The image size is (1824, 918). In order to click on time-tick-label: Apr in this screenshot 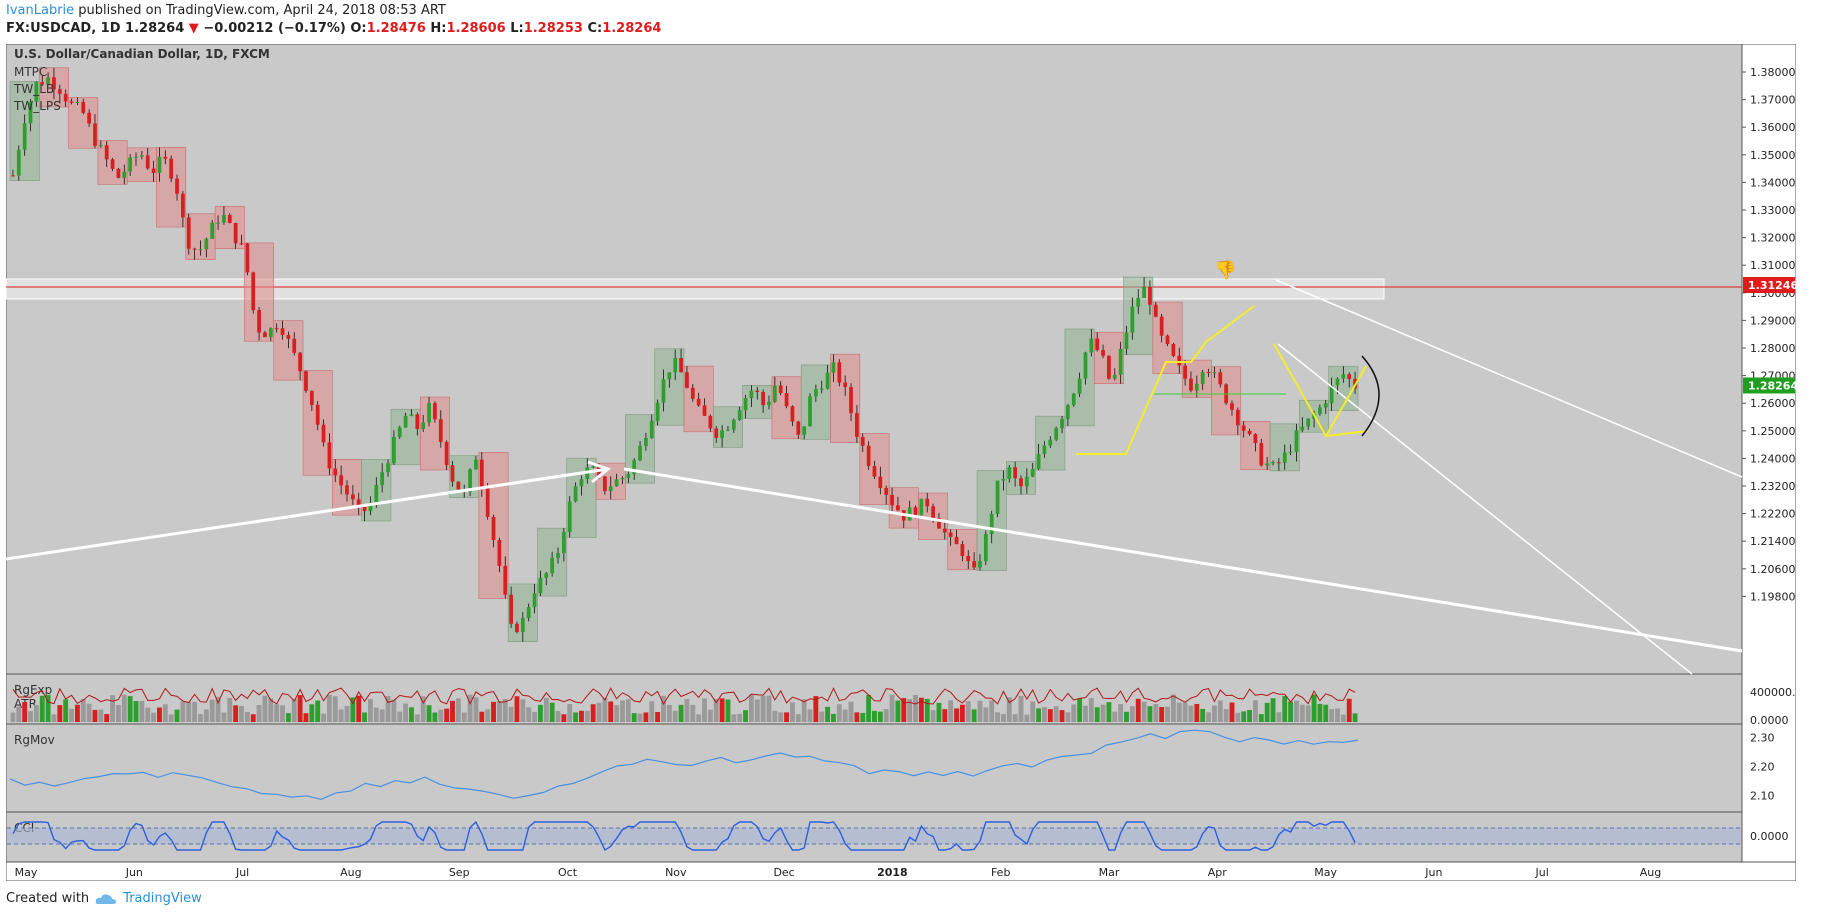, I will do `click(1218, 872)`.